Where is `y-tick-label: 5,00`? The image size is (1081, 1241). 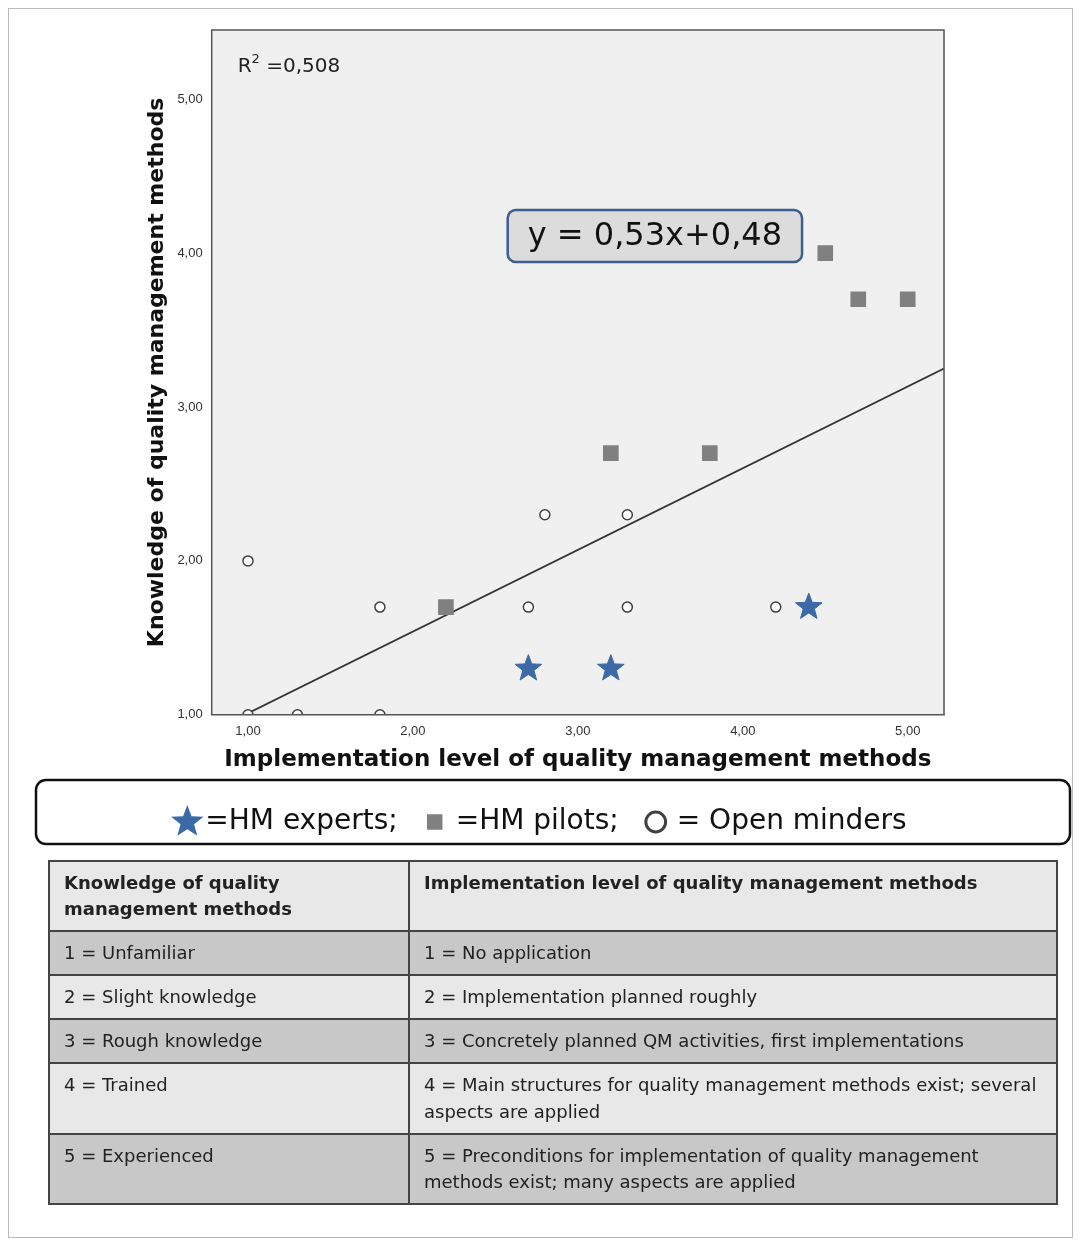
y-tick-label: 5,00 is located at coordinates (190, 98).